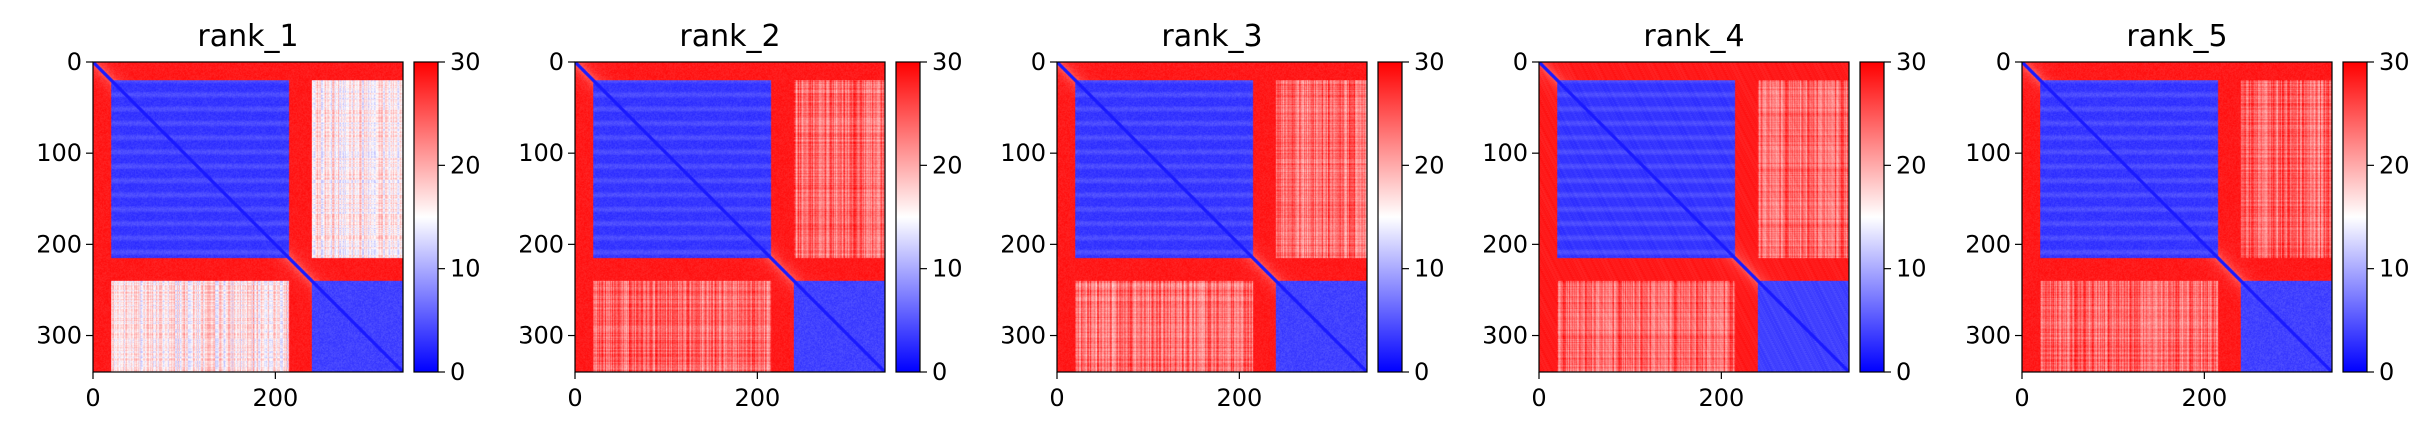 Image resolution: width=2435 pixels, height=438 pixels. I want to click on panel-title: rank_2, so click(729, 36).